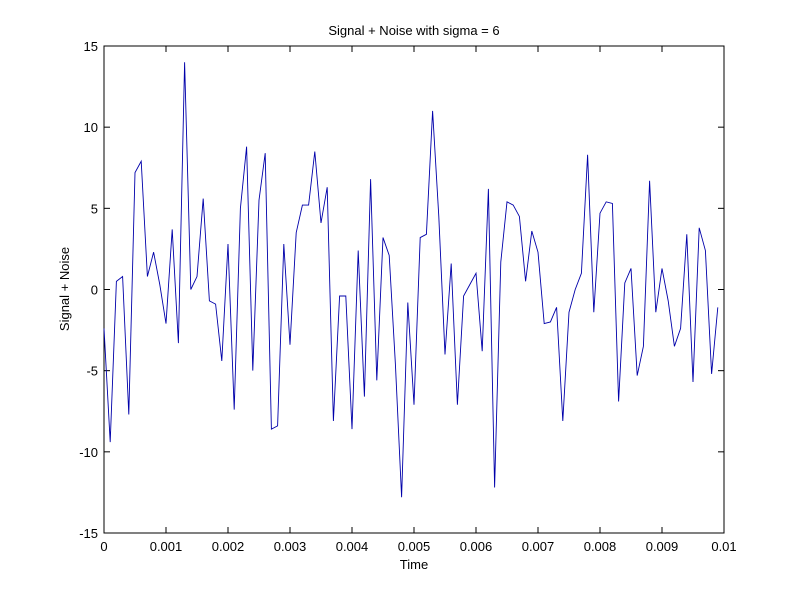 The height and width of the screenshot is (600, 800). I want to click on x-tick-label: 0.004, so click(352, 546).